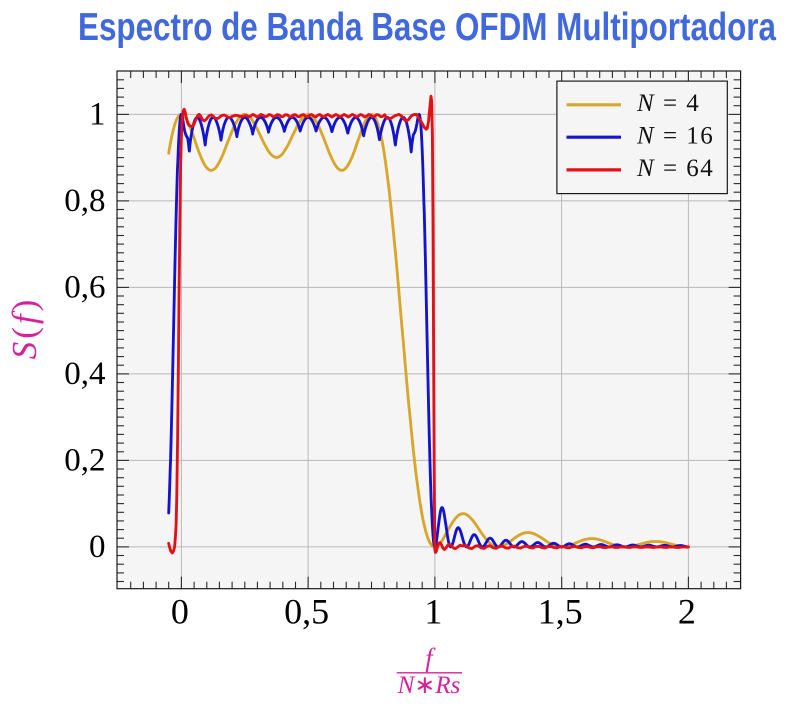  I want to click on svg-text: N∗Rs, so click(429, 685).